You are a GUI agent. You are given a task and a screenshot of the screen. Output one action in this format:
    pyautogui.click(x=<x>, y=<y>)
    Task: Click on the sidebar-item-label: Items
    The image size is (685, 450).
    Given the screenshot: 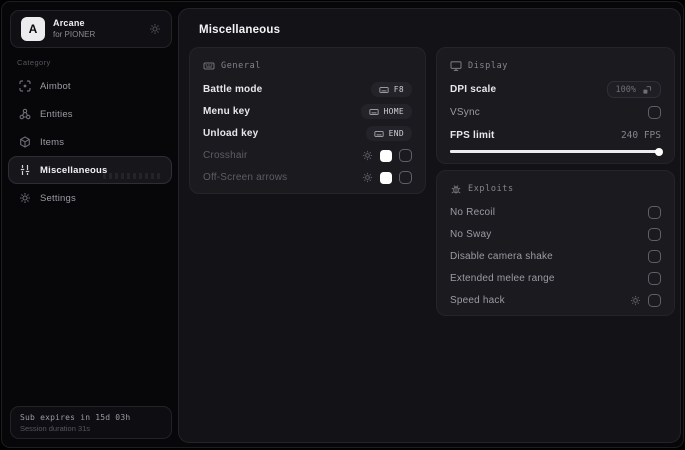 What is the action you would take?
    pyautogui.click(x=52, y=142)
    